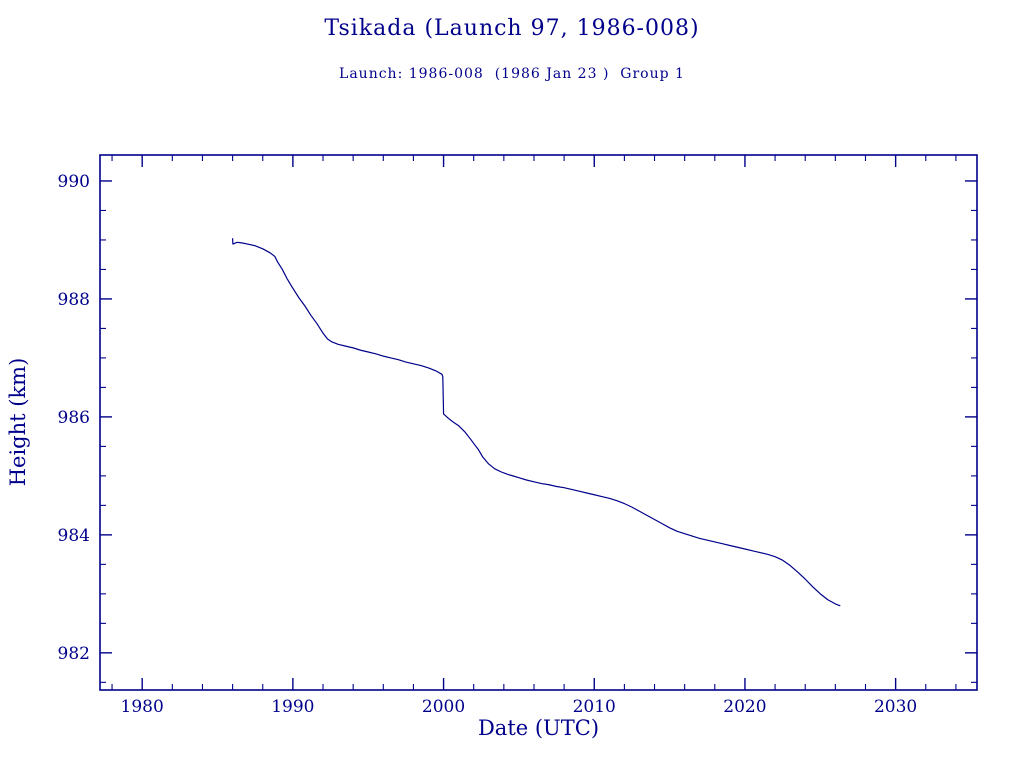 Image resolution: width=1024 pixels, height=768 pixels. What do you see at coordinates (74, 418) in the screenshot?
I see `y-tick-label: 986` at bounding box center [74, 418].